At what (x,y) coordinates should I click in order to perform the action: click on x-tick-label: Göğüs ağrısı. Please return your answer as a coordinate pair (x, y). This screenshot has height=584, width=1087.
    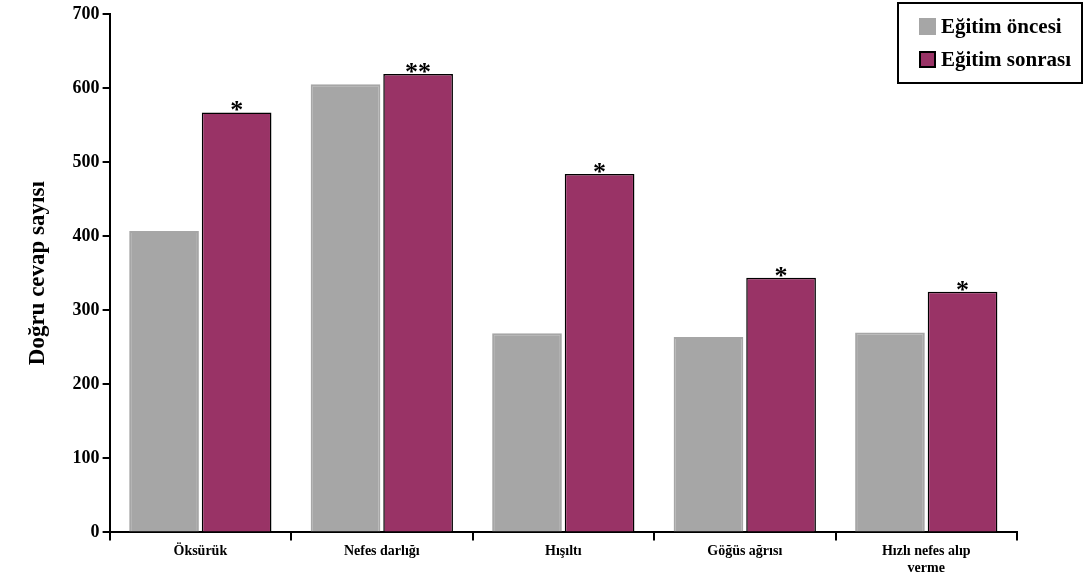
    Looking at the image, I should click on (745, 551).